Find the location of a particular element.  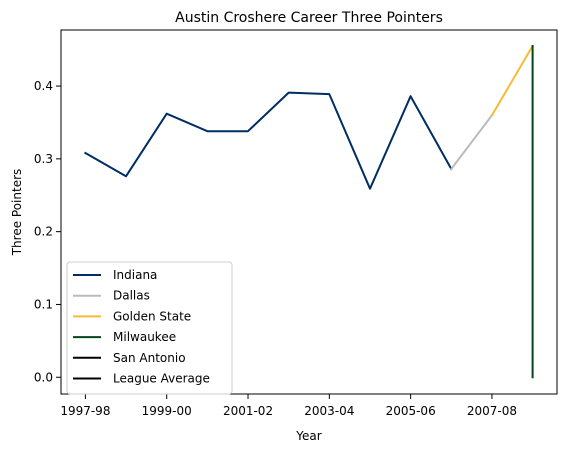

legend-label: League Average is located at coordinates (161, 379).